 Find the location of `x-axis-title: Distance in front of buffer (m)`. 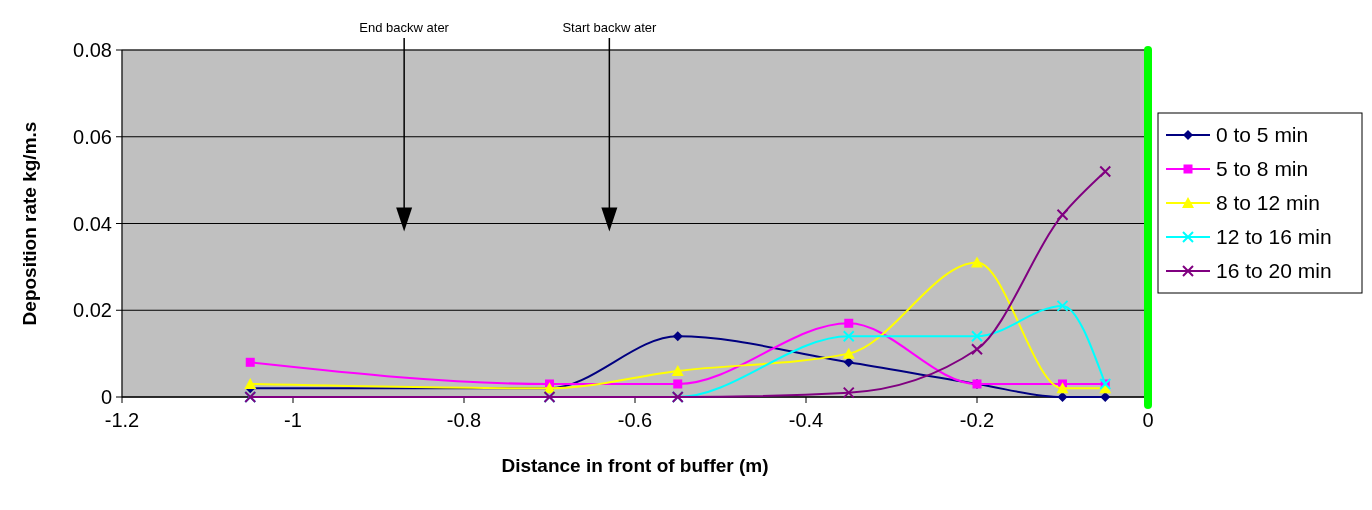

x-axis-title: Distance in front of buffer (m) is located at coordinates (635, 465).